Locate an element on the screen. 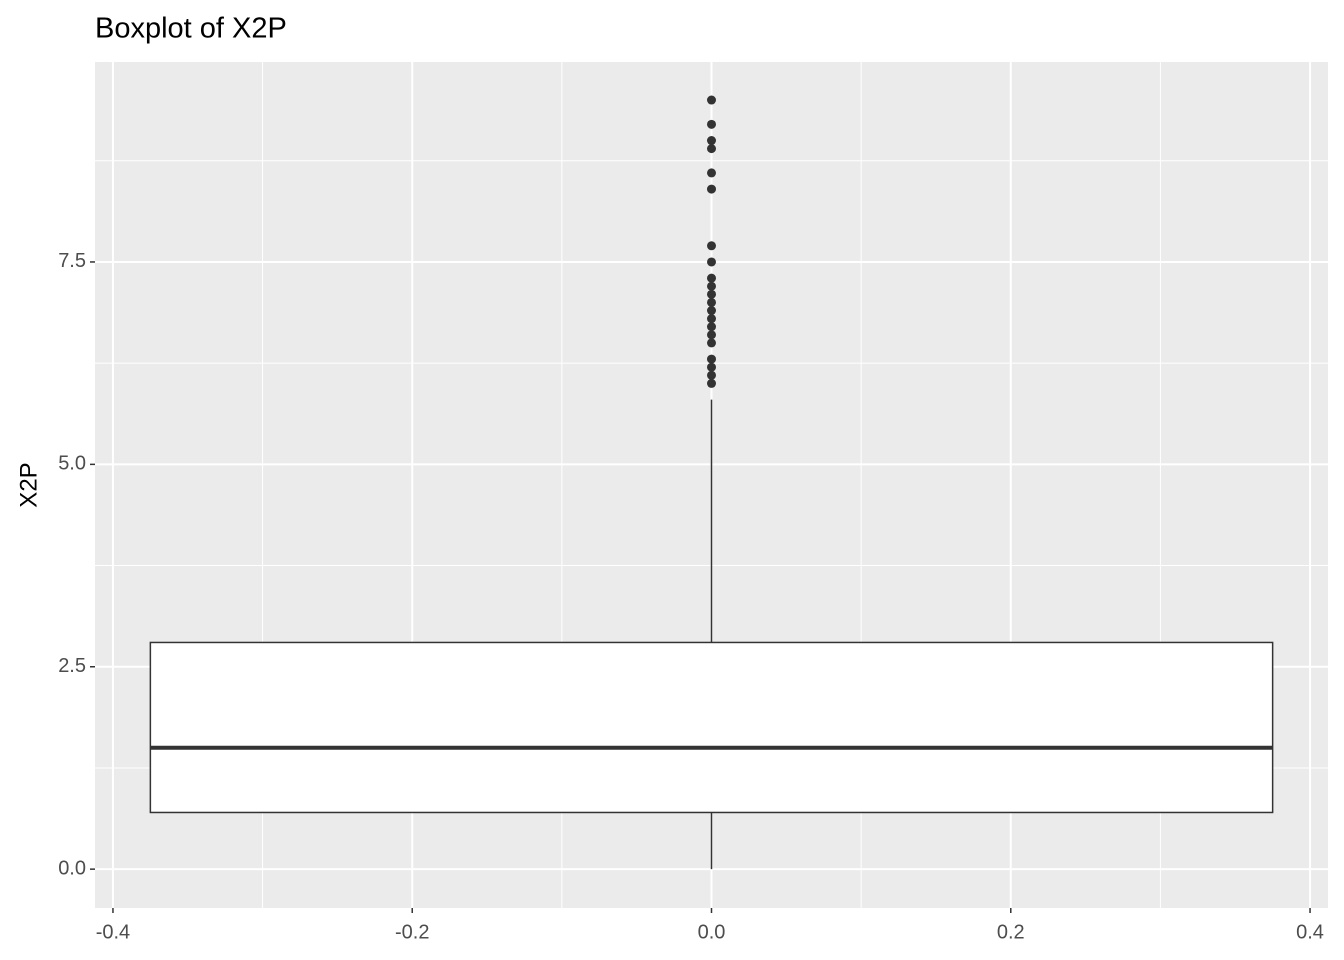 The width and height of the screenshot is (1344, 960). y-tick-label: 5.0 is located at coordinates (72, 464).